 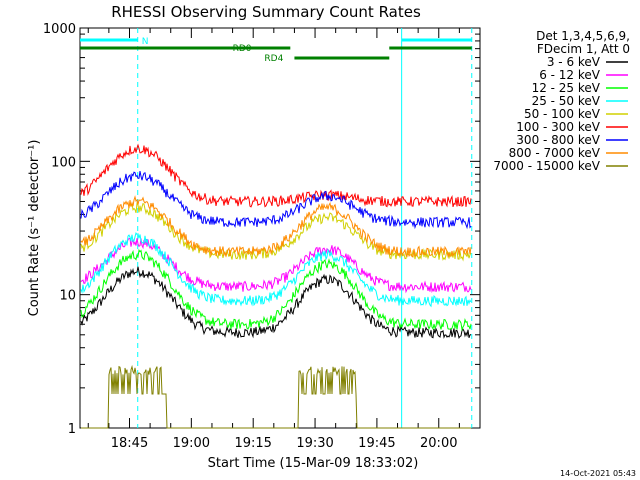 What do you see at coordinates (574, 62) in the screenshot?
I see `legend-entry-label: 3 - 6 keV` at bounding box center [574, 62].